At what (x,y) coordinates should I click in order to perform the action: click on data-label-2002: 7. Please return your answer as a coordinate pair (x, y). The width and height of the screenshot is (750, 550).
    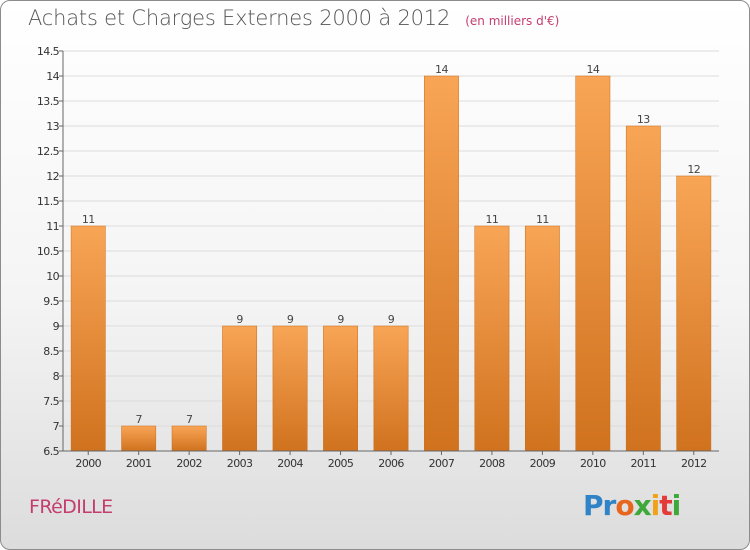
    Looking at the image, I should click on (189, 419).